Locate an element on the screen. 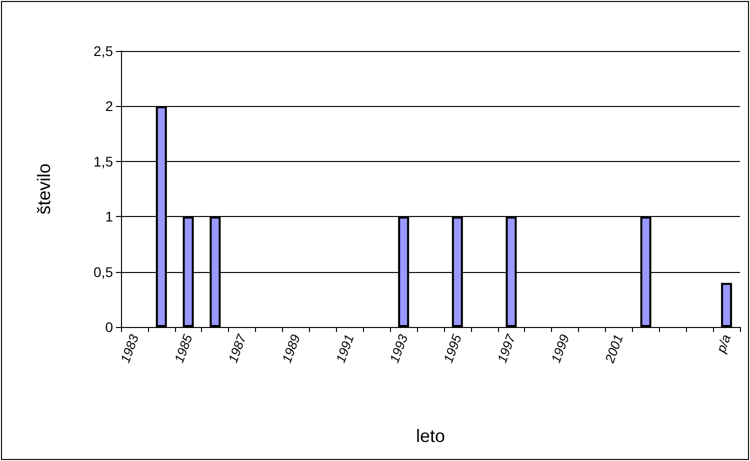 The width and height of the screenshot is (750, 461). x-tick-label: 1997 is located at coordinates (506, 348).